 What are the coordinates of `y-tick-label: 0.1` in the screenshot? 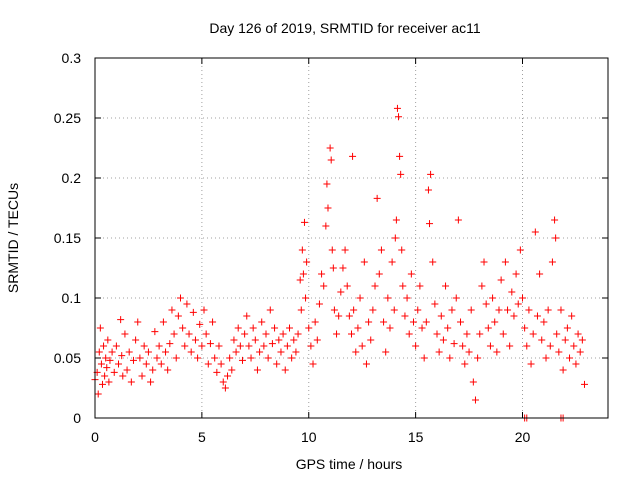 It's located at (72, 298).